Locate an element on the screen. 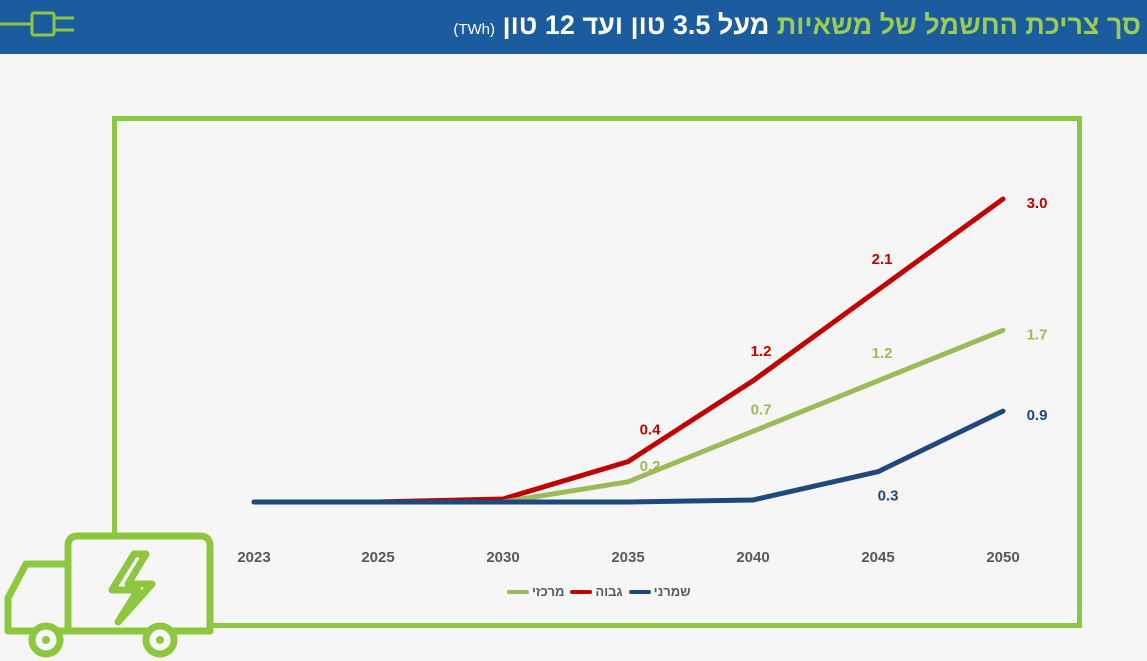 The image size is (1147, 661). data-label-high: 1.2 is located at coordinates (761, 351).